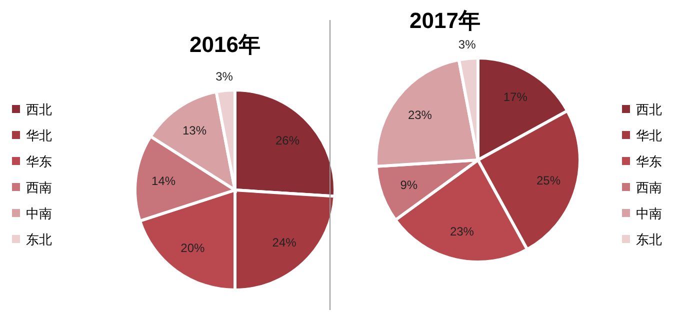  I want to click on data-label: 25%, so click(548, 180).